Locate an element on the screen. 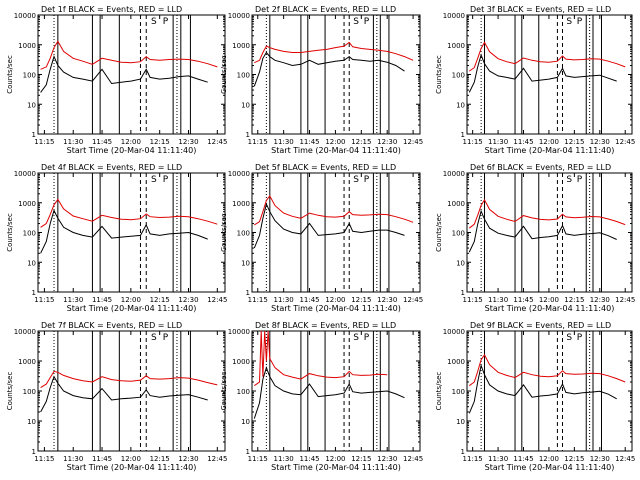  panel-title: Det 5f BLACK = Events, RED = LLD is located at coordinates (325, 167).